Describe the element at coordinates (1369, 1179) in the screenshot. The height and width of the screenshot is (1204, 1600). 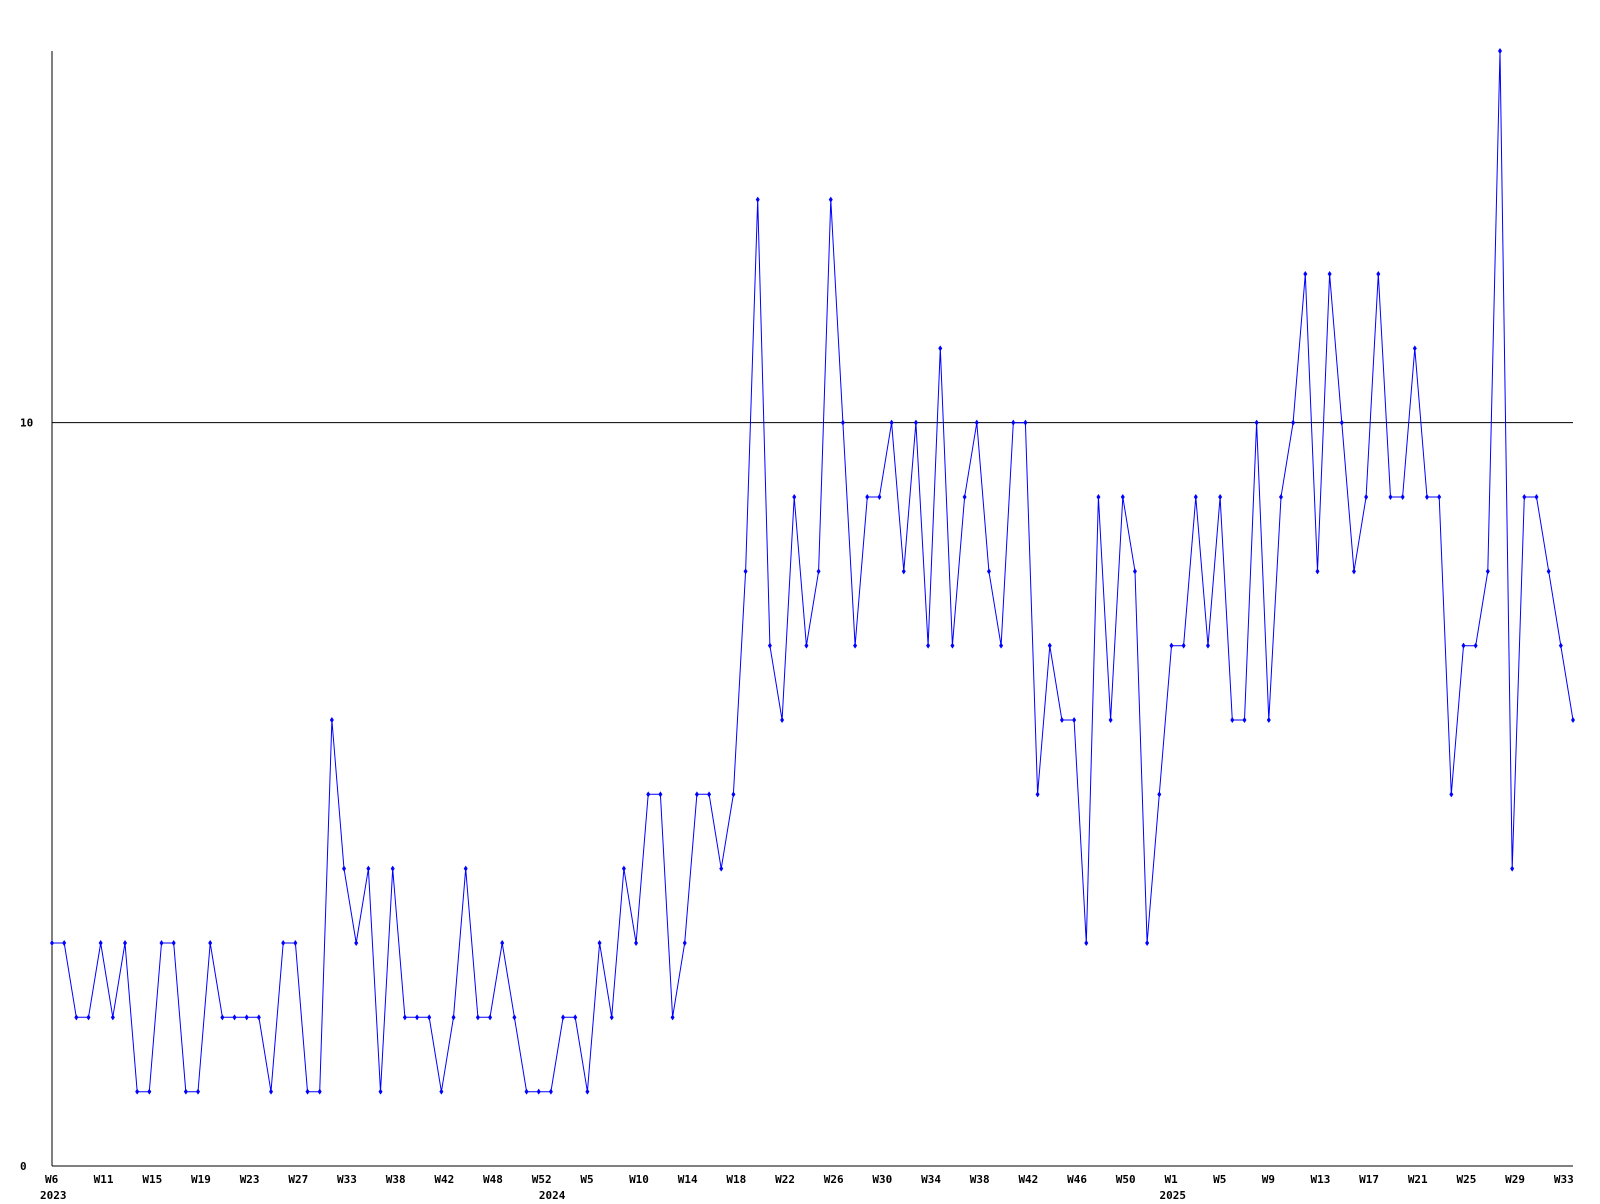
I see `x-tick-label: W17` at that location.